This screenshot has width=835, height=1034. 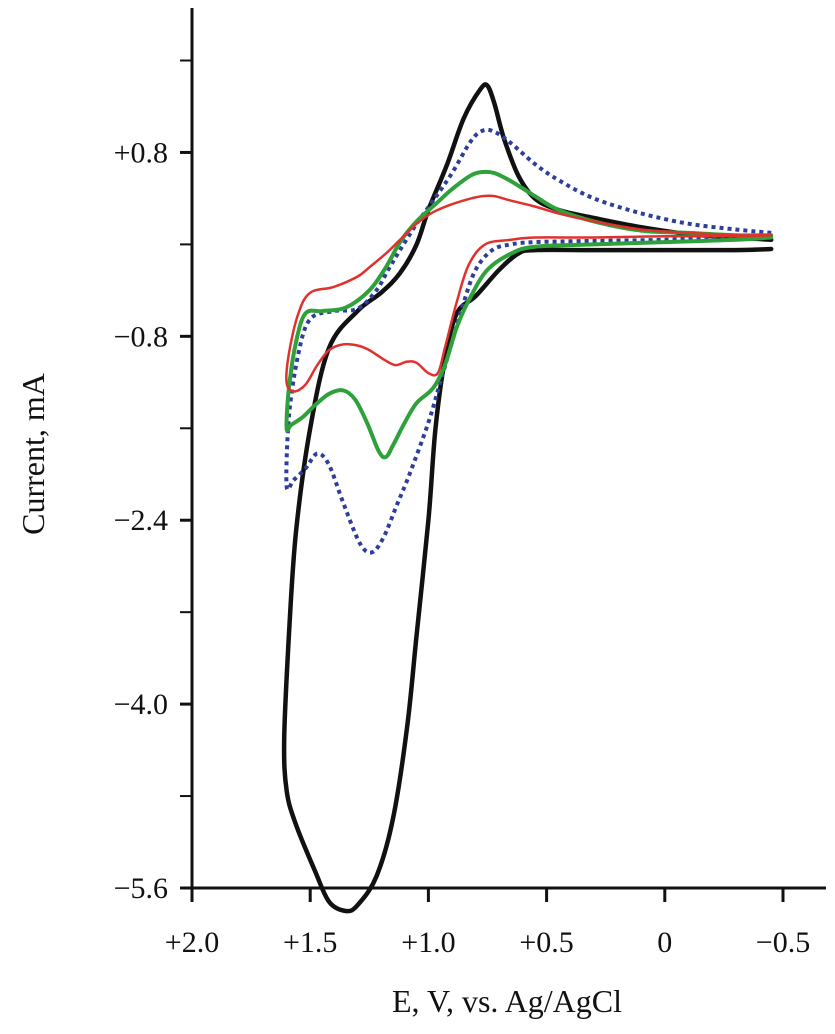 I want to click on y-tick-label: −2.4, so click(x=141, y=520).